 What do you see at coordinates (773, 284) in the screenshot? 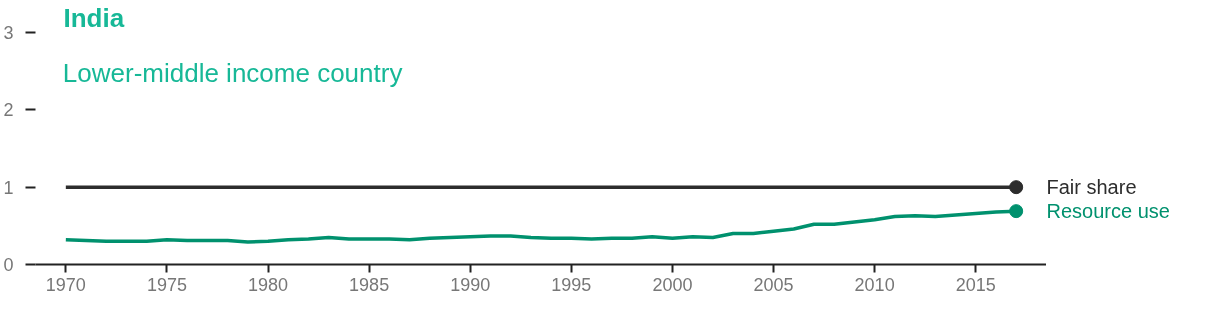
I see `x-tick-label: 2005` at bounding box center [773, 284].